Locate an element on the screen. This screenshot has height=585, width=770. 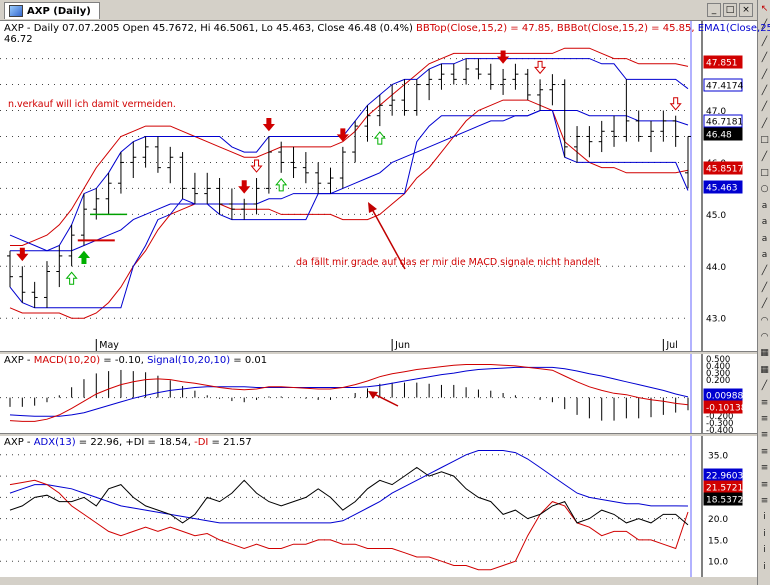
adx-value-box: 22.9603 is located at coordinates (724, 477).